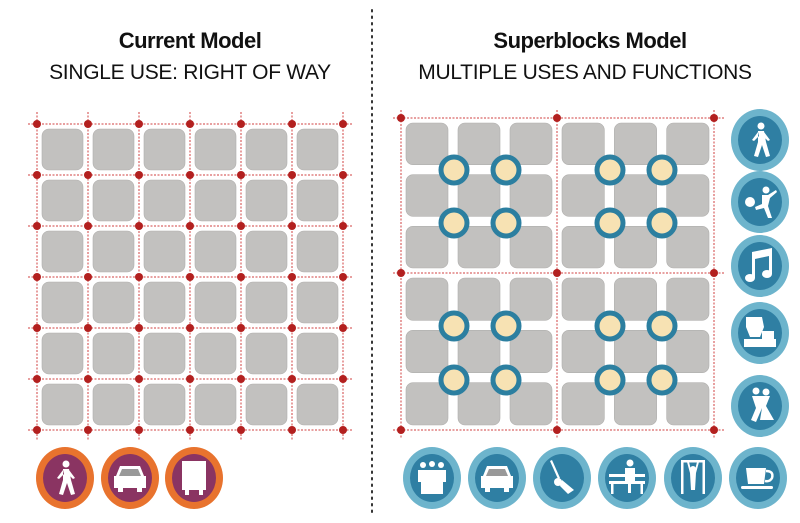 This screenshot has width=800, height=523. Describe the element at coordinates (190, 40) in the screenshot. I see `left-title: Current Model` at that location.